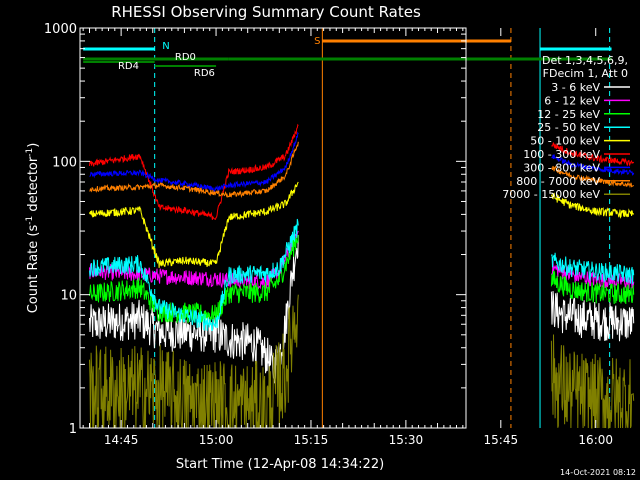 This screenshot has height=480, width=640. I want to click on legend-label-300-800: 300 - 800 keV, so click(561, 167).